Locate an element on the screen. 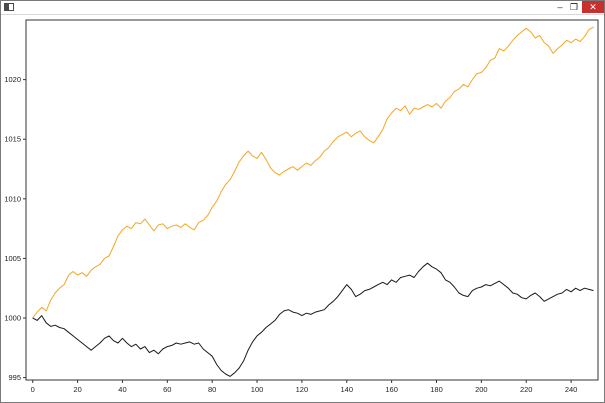  x-tick-label: 20 is located at coordinates (77, 389).